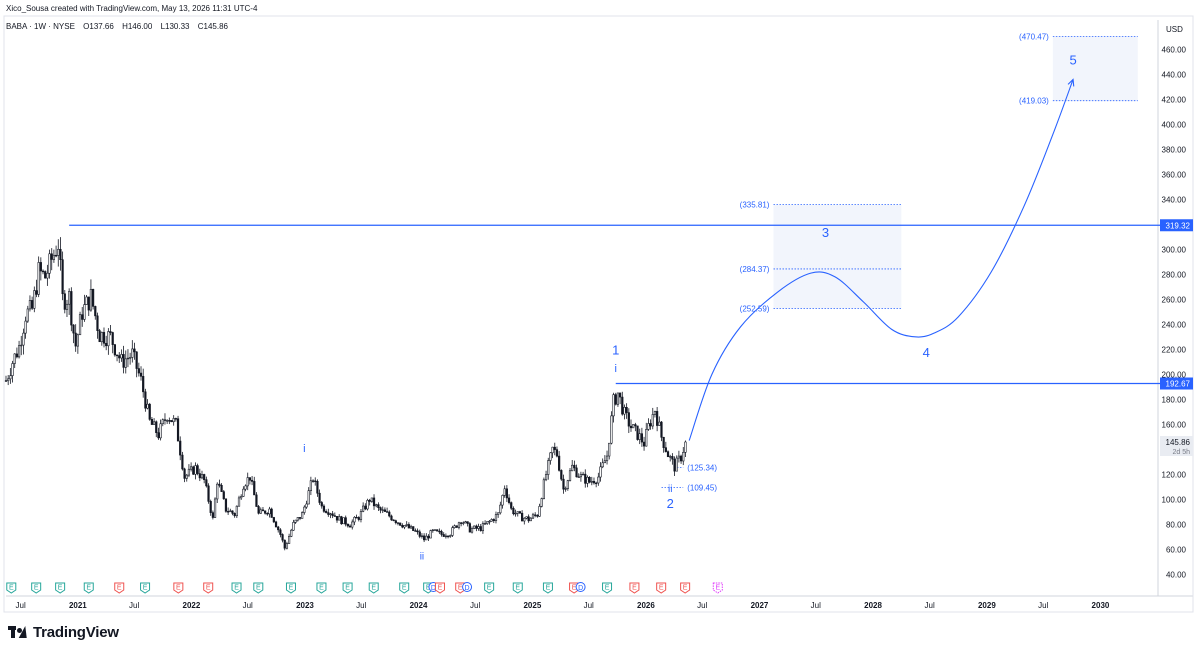 This screenshot has width=1200, height=654. Describe the element at coordinates (1178, 225) in the screenshot. I see `price-level-label: 319.32` at that location.